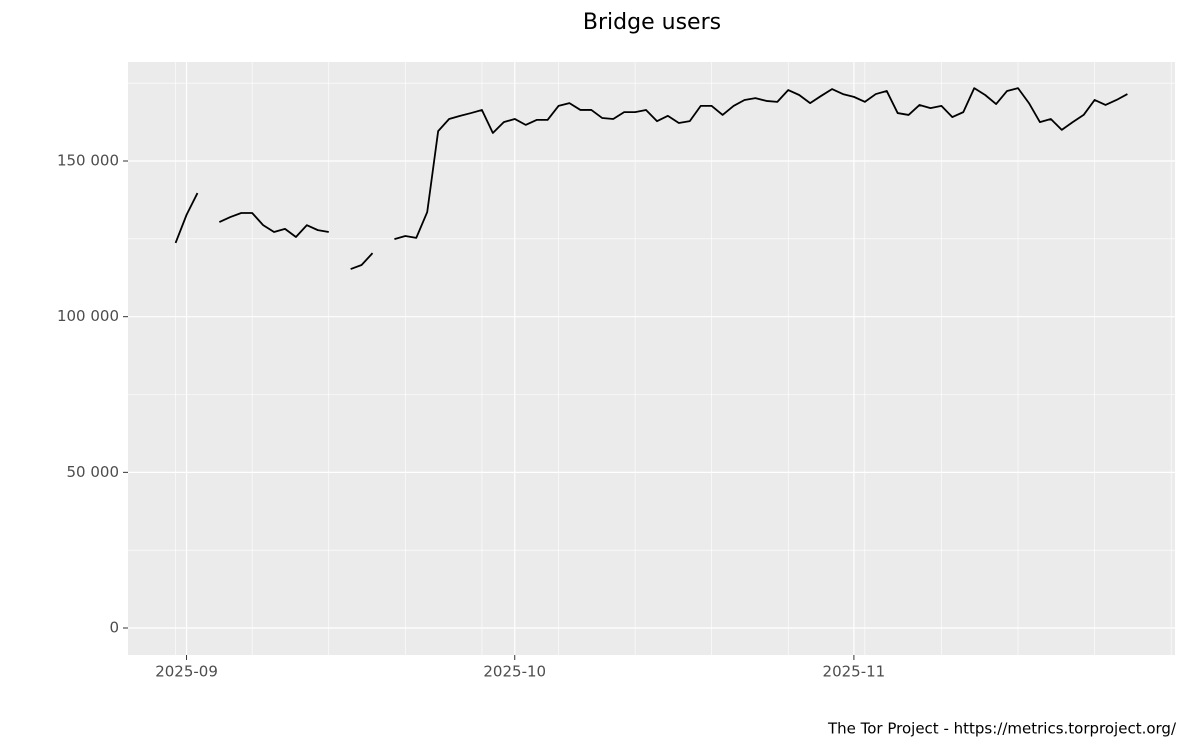  What do you see at coordinates (93, 472) in the screenshot?
I see `y-tick-label: 50 000` at bounding box center [93, 472].